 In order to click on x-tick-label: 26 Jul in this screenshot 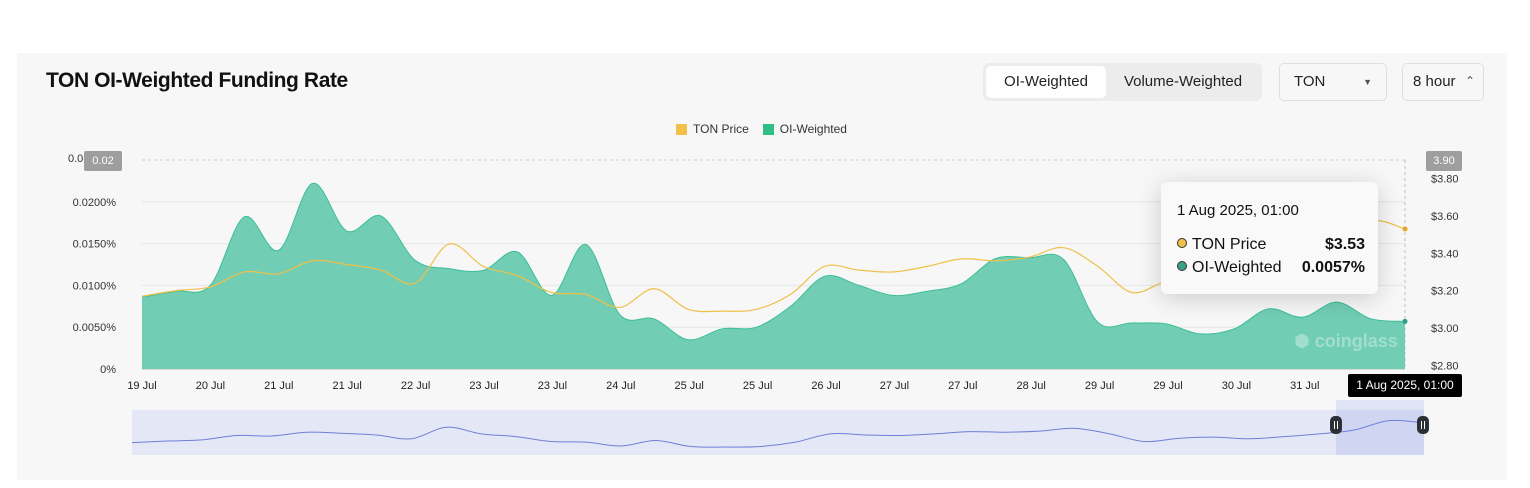, I will do `click(825, 386)`.